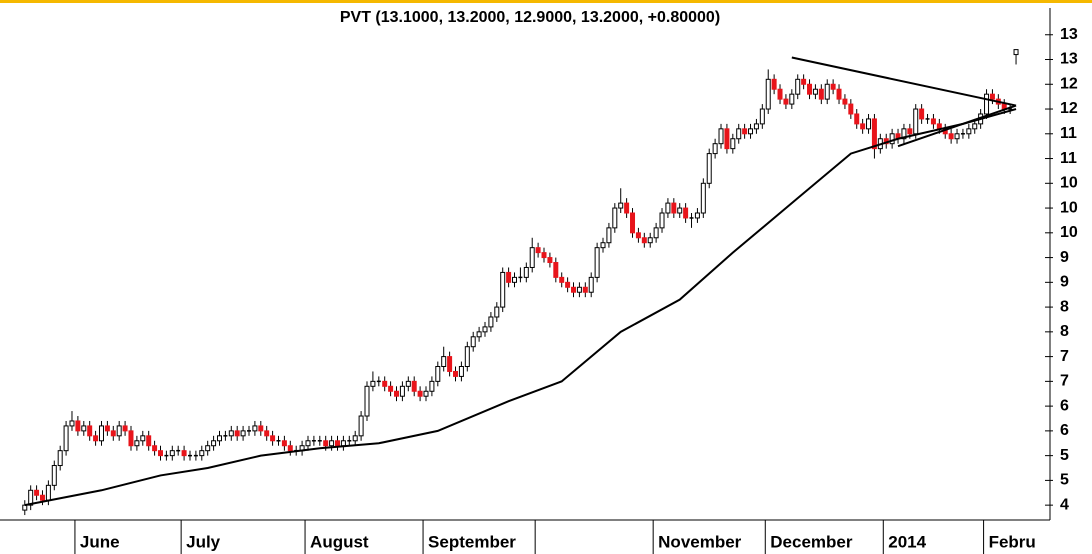 The height and width of the screenshot is (554, 1092). What do you see at coordinates (472, 541) in the screenshot?
I see `x-tick-label: September` at bounding box center [472, 541].